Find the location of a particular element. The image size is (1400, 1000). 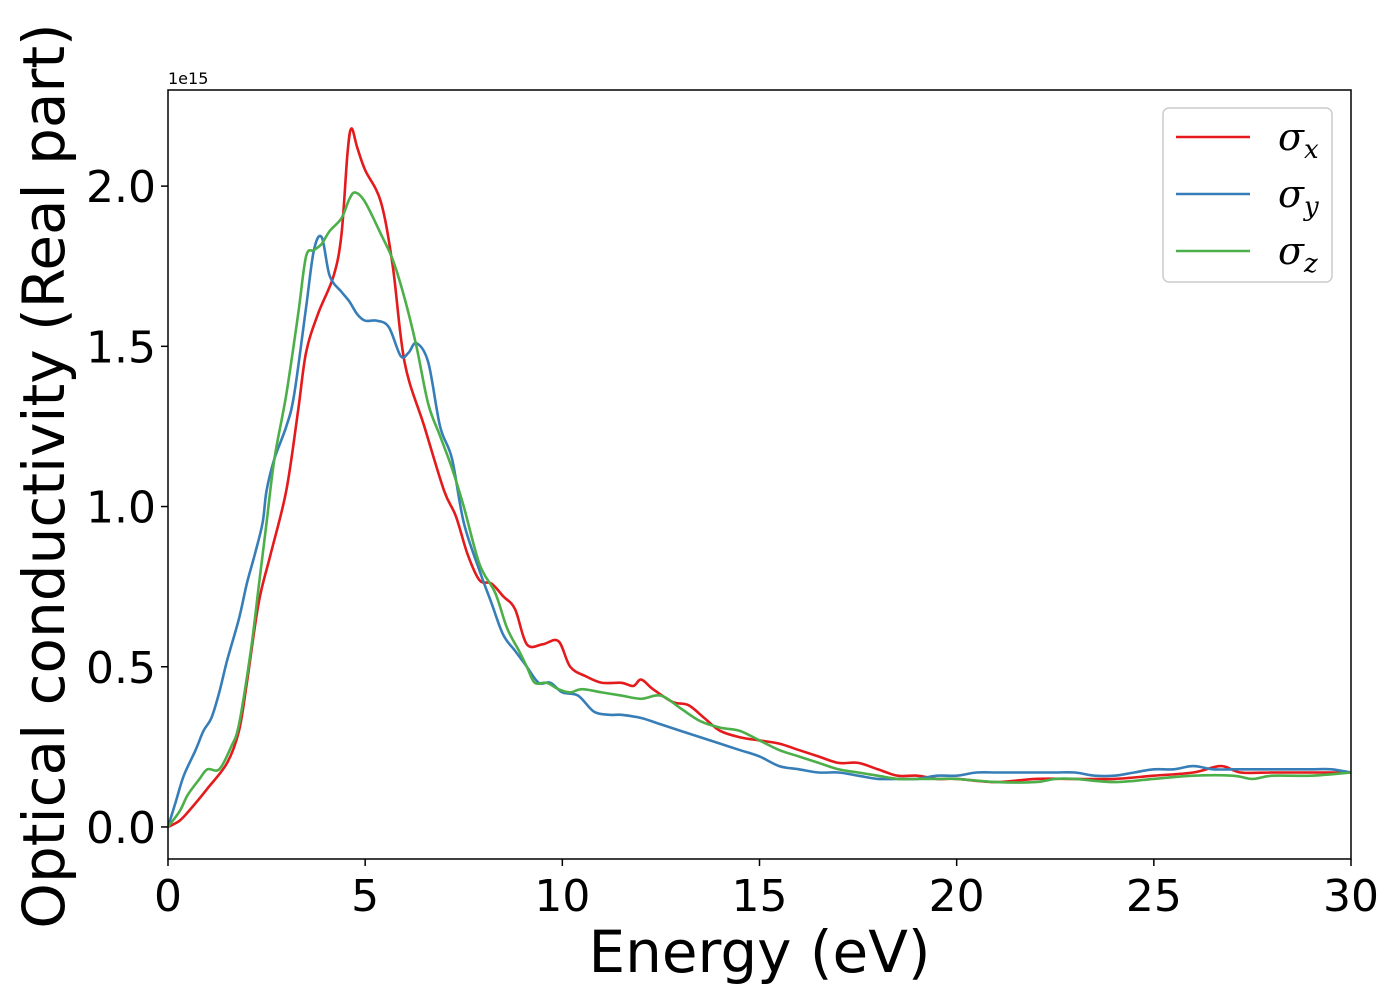

x-tick-label: 15 is located at coordinates (760, 896).